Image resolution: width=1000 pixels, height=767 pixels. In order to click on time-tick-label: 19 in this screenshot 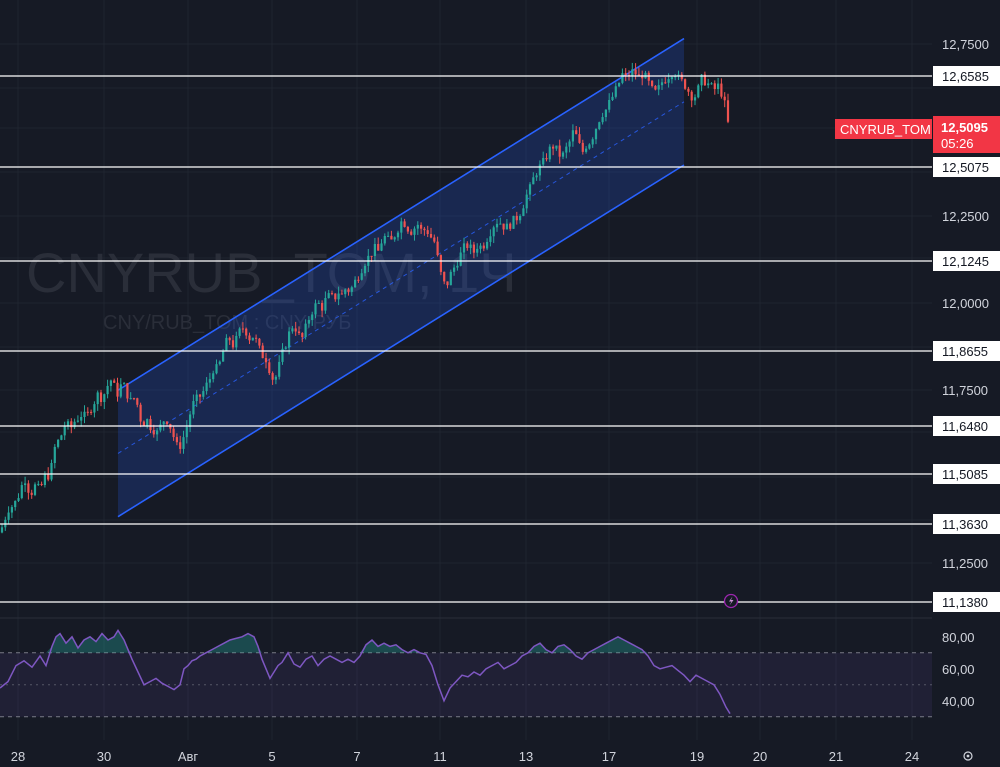, I will do `click(697, 756)`.